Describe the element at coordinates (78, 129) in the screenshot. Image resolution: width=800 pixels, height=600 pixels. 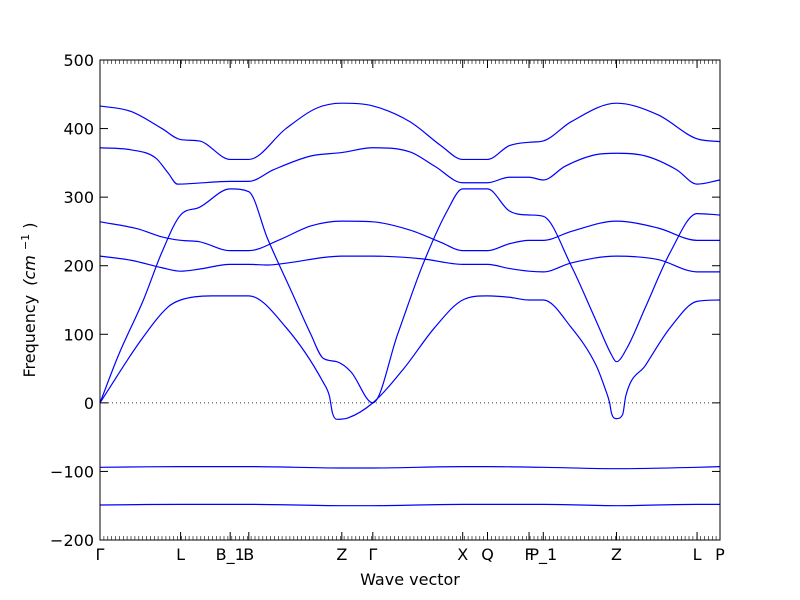
I see `y-tick-label: 400` at that location.